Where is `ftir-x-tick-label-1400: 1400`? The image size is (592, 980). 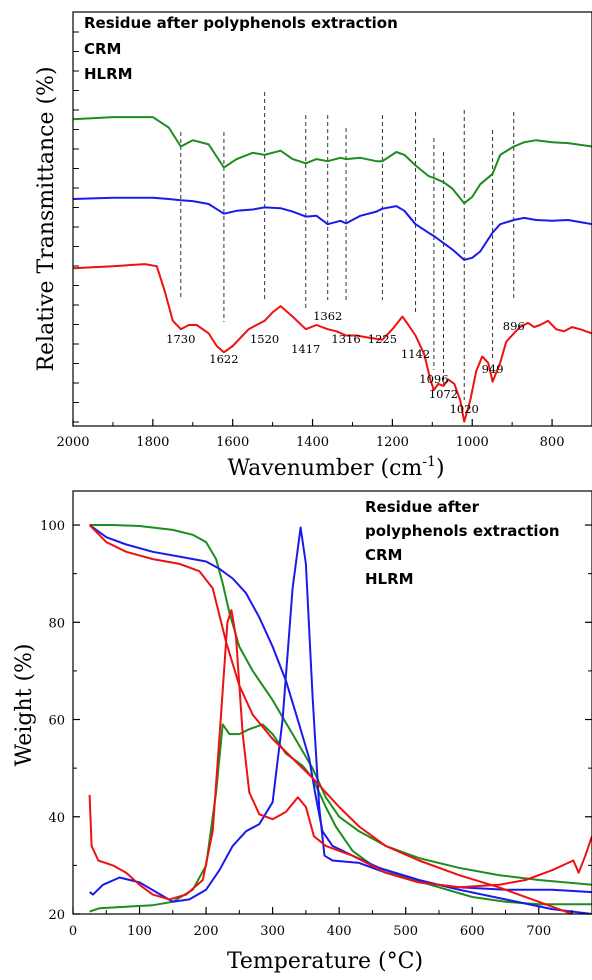 ftir-x-tick-label-1400: 1400 is located at coordinates (312, 442).